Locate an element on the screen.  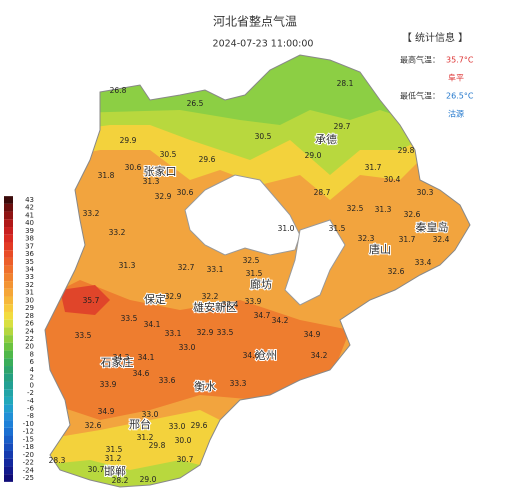
station-temp: 32.7 is located at coordinates (186, 267).